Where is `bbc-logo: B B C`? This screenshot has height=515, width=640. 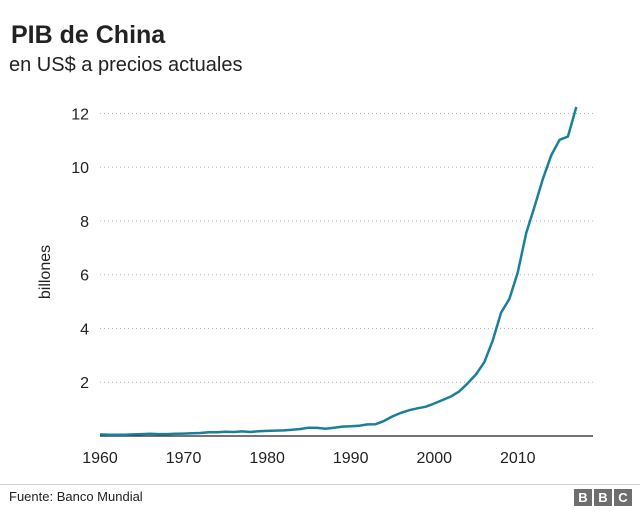
bbc-logo: B B C is located at coordinates (603, 497).